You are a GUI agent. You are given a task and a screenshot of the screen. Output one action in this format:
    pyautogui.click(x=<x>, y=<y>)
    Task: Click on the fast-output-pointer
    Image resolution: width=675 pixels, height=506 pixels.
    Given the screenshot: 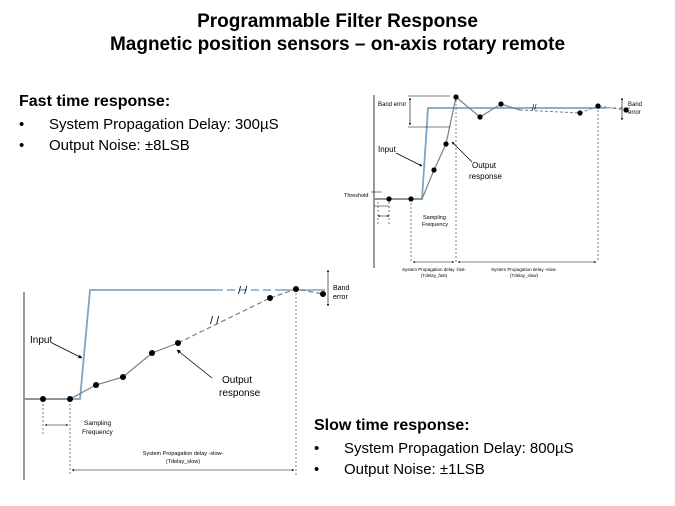 What is the action you would take?
    pyautogui.click(x=462, y=152)
    